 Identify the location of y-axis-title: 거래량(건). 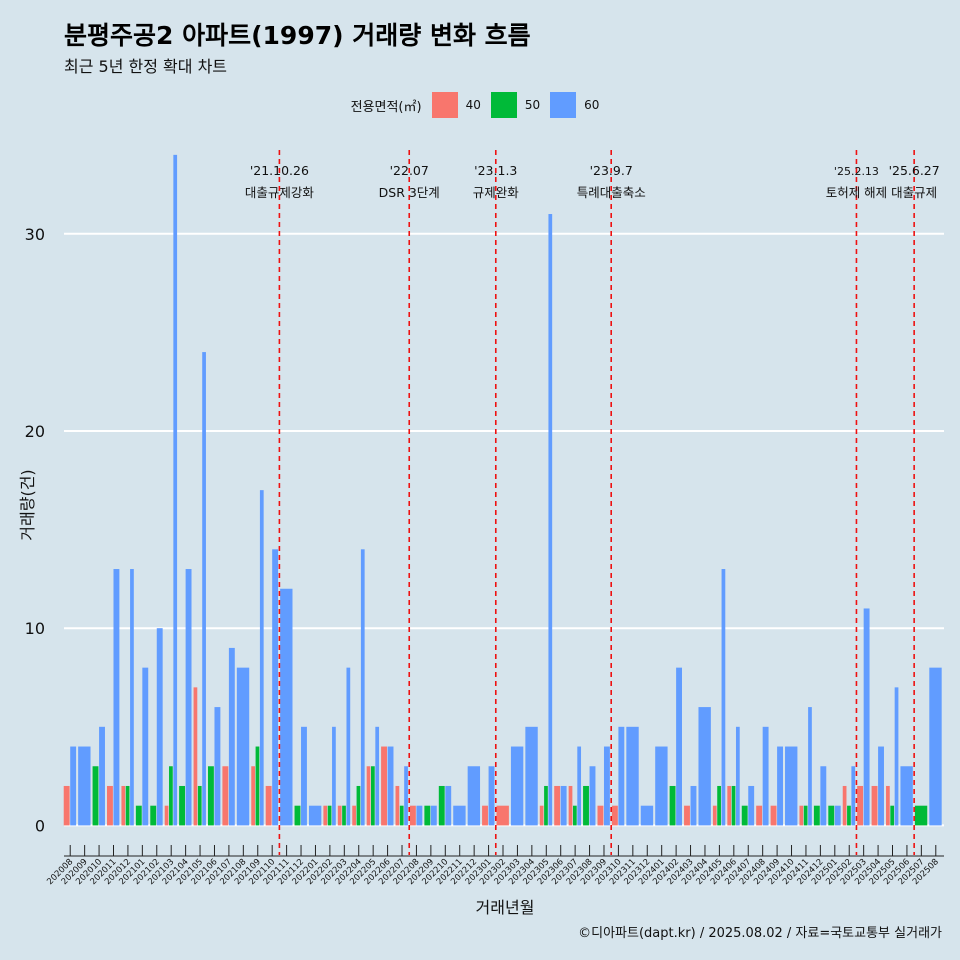
(27, 504).